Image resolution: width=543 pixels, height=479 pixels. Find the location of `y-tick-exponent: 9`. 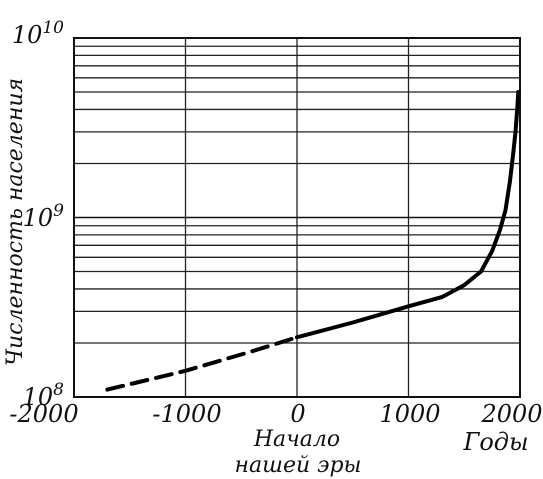

y-tick-exponent: 9 is located at coordinates (58, 211).